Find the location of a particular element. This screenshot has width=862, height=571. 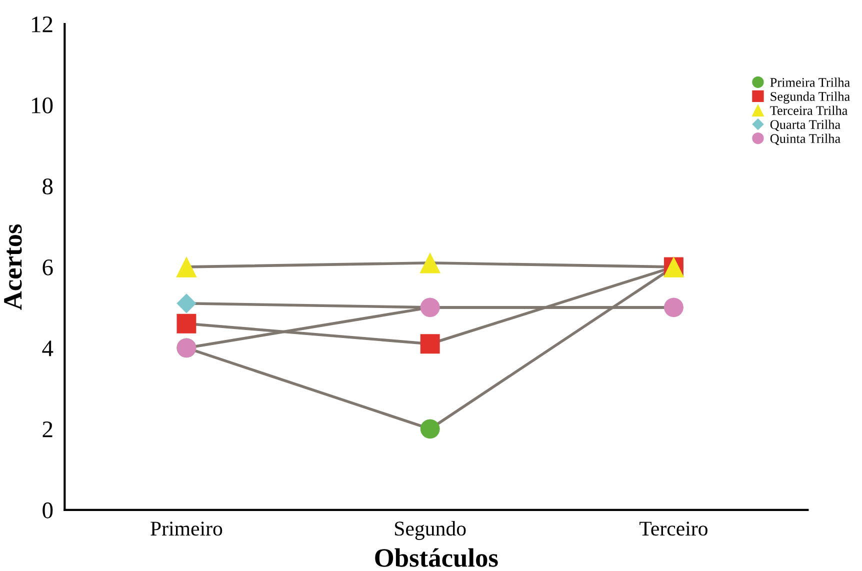

y-tick-label: 4 is located at coordinates (48, 348).